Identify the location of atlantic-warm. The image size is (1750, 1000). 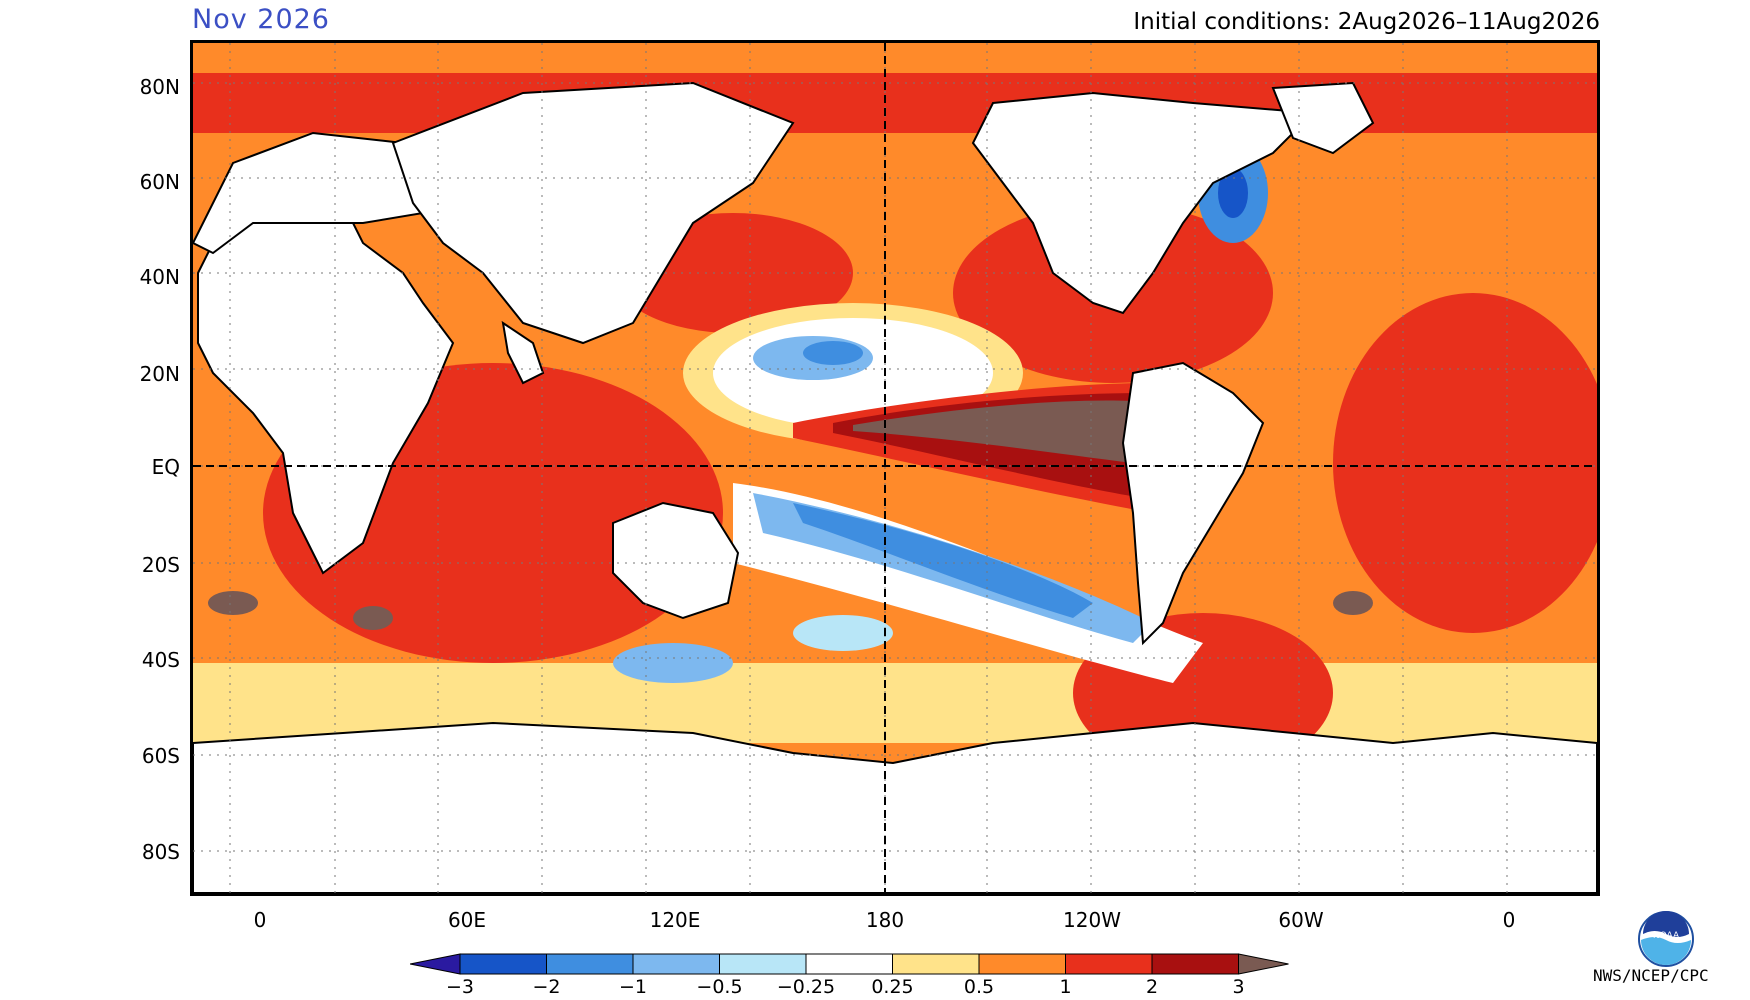
(1465, 463).